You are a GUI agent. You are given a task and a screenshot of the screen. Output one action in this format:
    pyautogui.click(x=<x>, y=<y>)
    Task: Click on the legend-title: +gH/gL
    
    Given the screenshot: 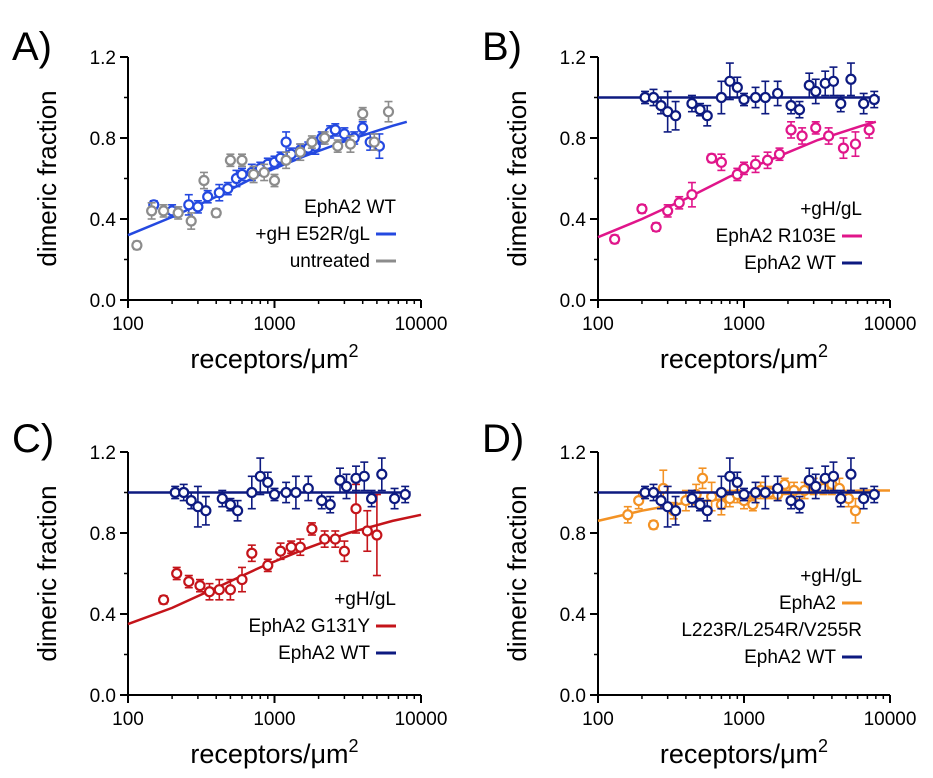 What is the action you would take?
    pyautogui.click(x=831, y=576)
    